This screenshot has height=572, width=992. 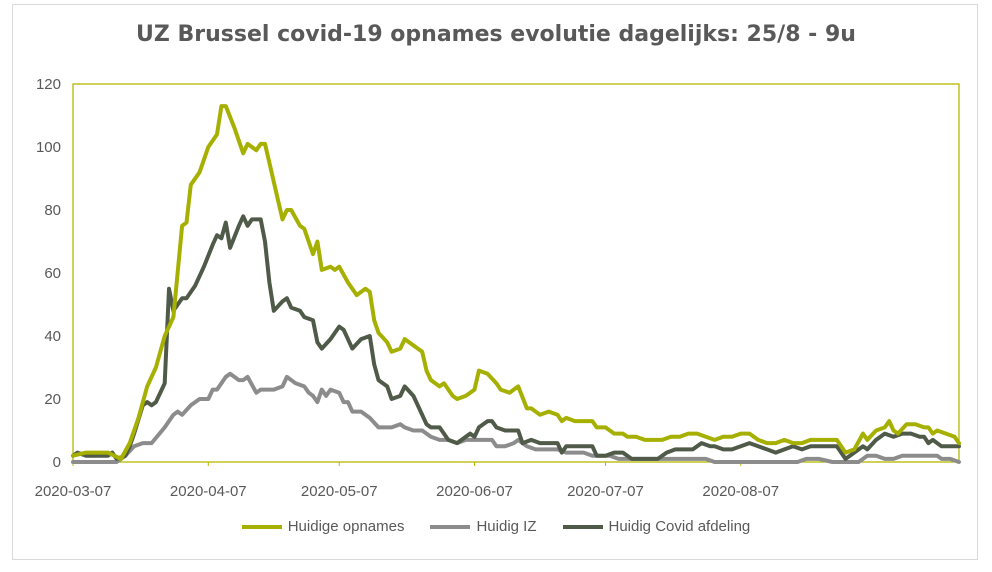 What do you see at coordinates (740, 491) in the screenshot?
I see `x-tick-label: 2020-08-07` at bounding box center [740, 491].